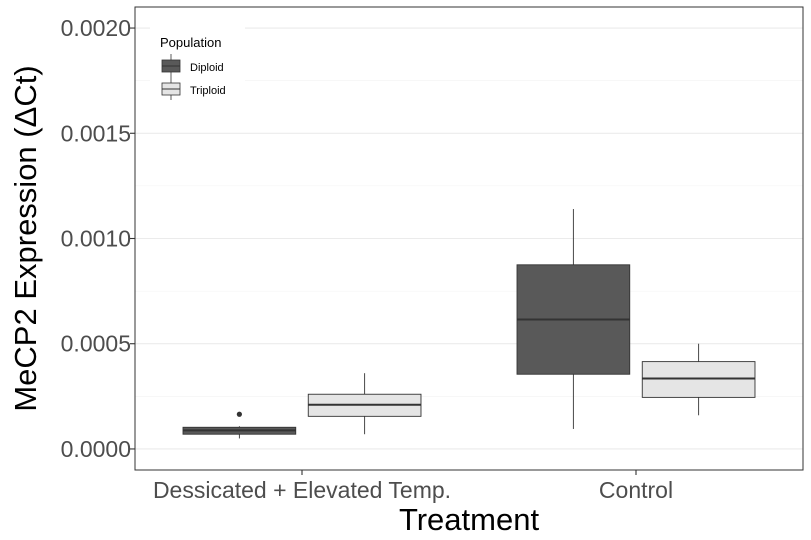 The height and width of the screenshot is (540, 811). What do you see at coordinates (96, 28) in the screenshot?
I see `y-tick-label: 0.0020` at bounding box center [96, 28].